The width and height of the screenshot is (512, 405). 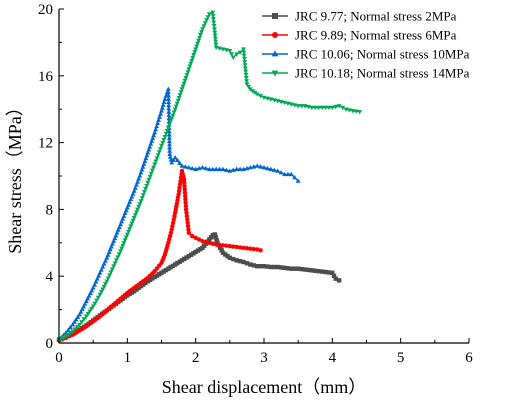 I want to click on legend-item: JRC 9.89; Normal stress 6MPa, so click(x=359, y=35).